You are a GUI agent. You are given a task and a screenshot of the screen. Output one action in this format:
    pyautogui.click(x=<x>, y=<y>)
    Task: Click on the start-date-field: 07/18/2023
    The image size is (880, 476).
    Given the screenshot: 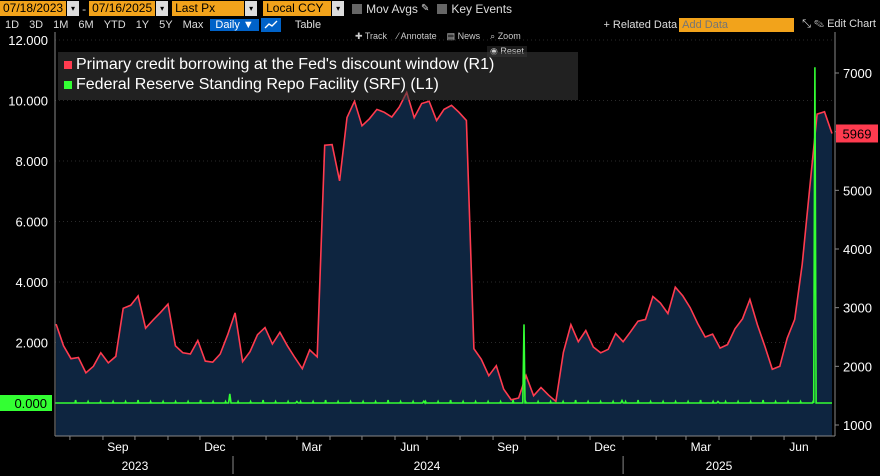 What is the action you would take?
    pyautogui.click(x=33, y=8)
    